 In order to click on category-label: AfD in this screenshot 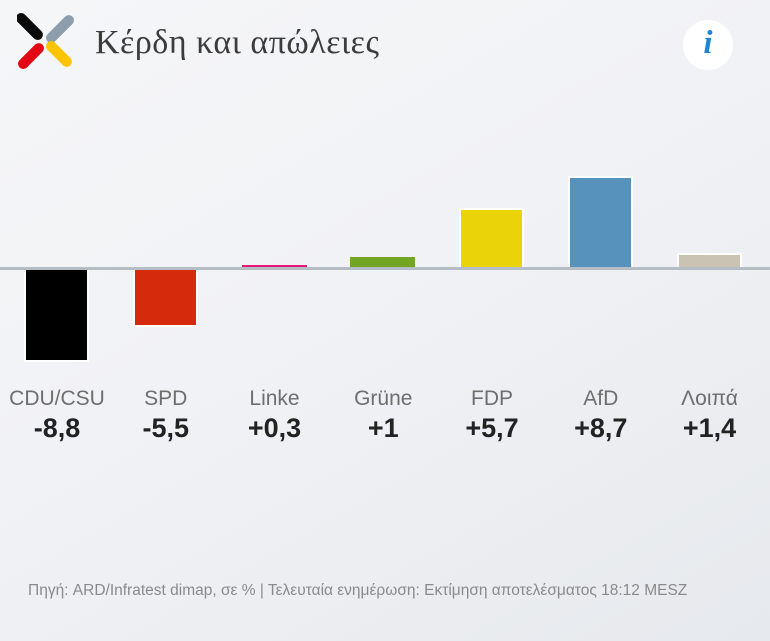, I will do `click(601, 398)`.